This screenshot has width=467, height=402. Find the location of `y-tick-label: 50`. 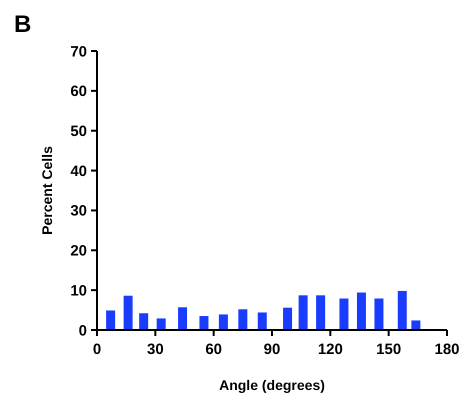

y-tick-label: 50 is located at coordinates (78, 131).